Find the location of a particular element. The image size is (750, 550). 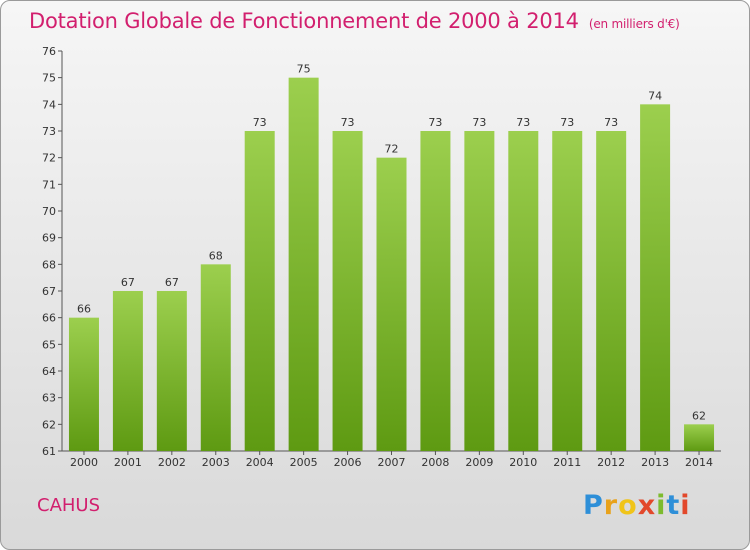

commune-name: CAHUS is located at coordinates (69, 505).